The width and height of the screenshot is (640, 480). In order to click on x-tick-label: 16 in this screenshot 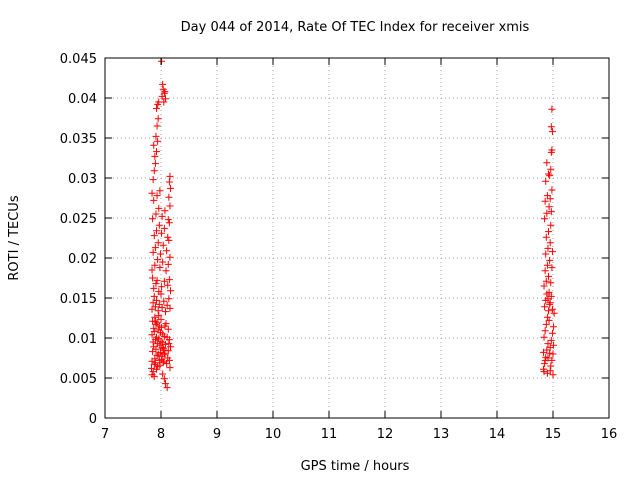, I will do `click(609, 434)`.